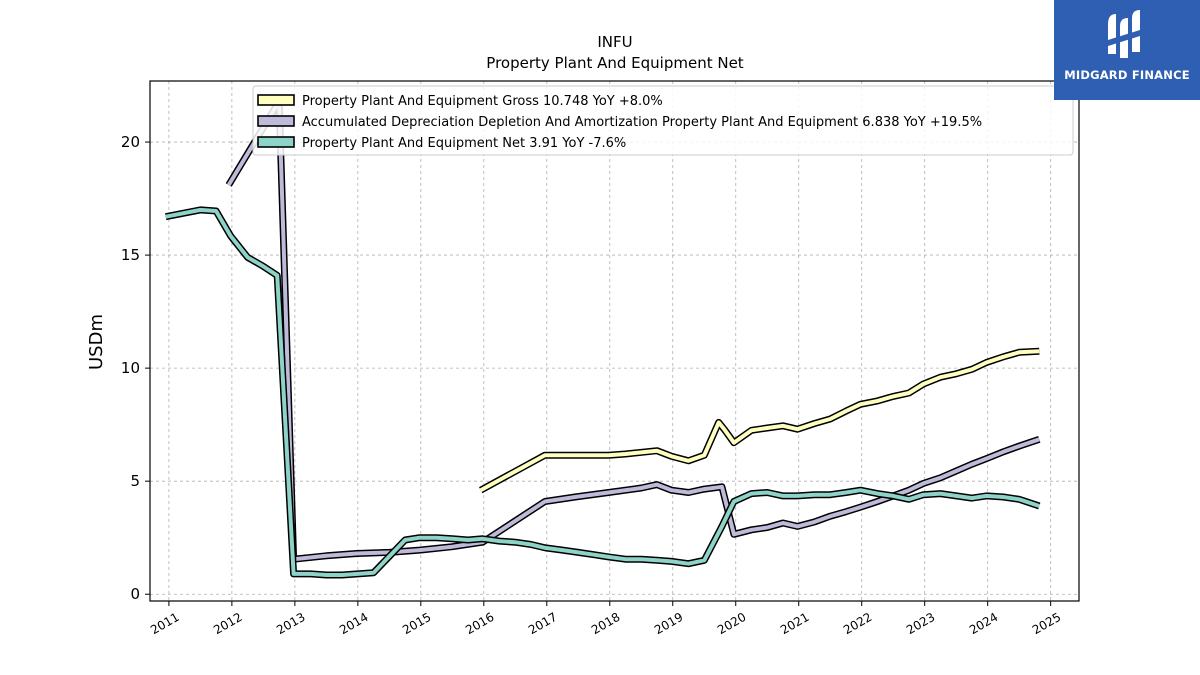  What do you see at coordinates (290, 623) in the screenshot?
I see `x-tick-label: 2013` at bounding box center [290, 623].